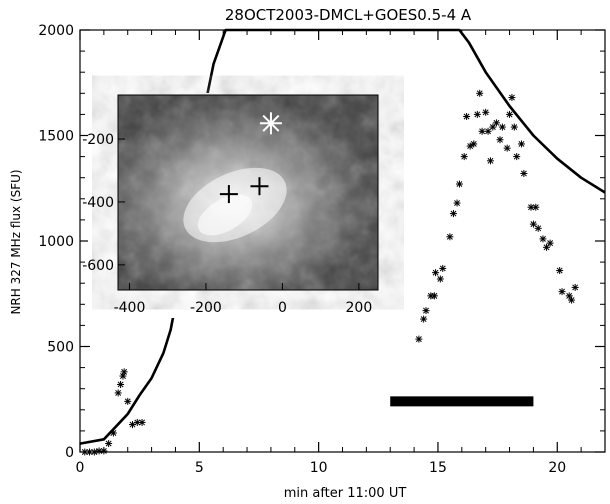 This screenshot has height=504, width=610. I want to click on x-tick-label: 5, so click(199, 468).